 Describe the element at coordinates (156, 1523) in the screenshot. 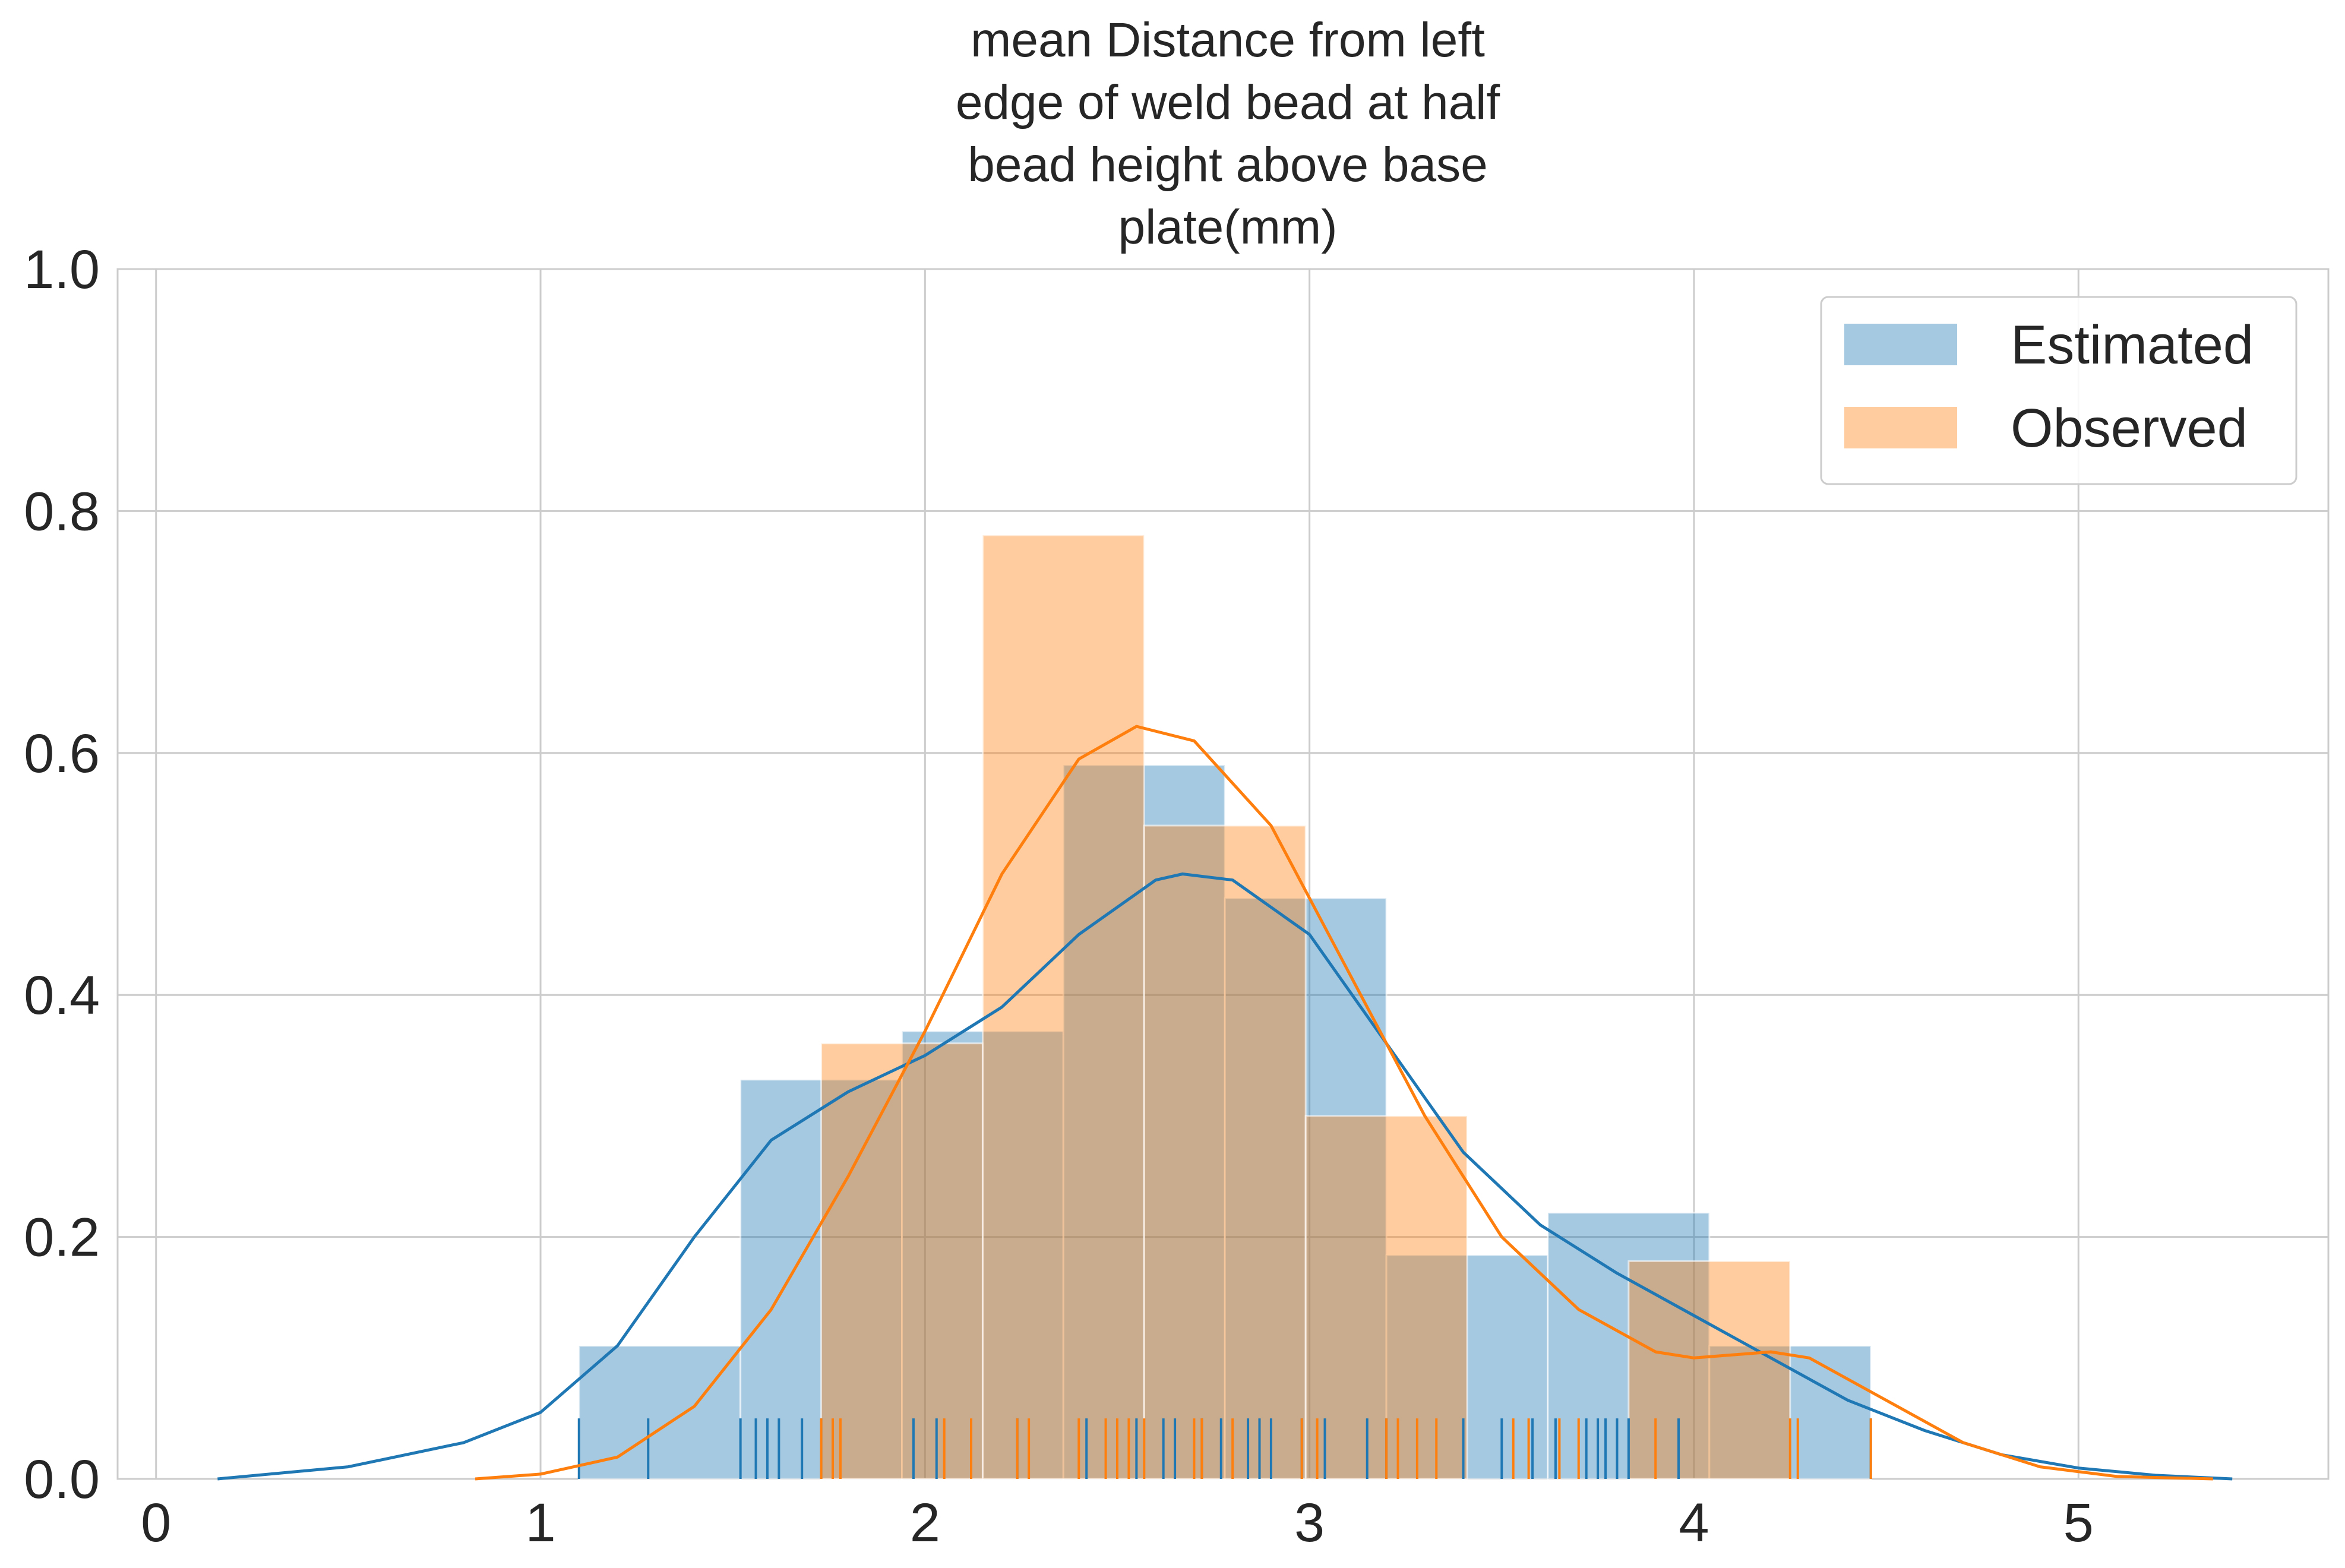

I see `x-tick-label-0: 0` at that location.